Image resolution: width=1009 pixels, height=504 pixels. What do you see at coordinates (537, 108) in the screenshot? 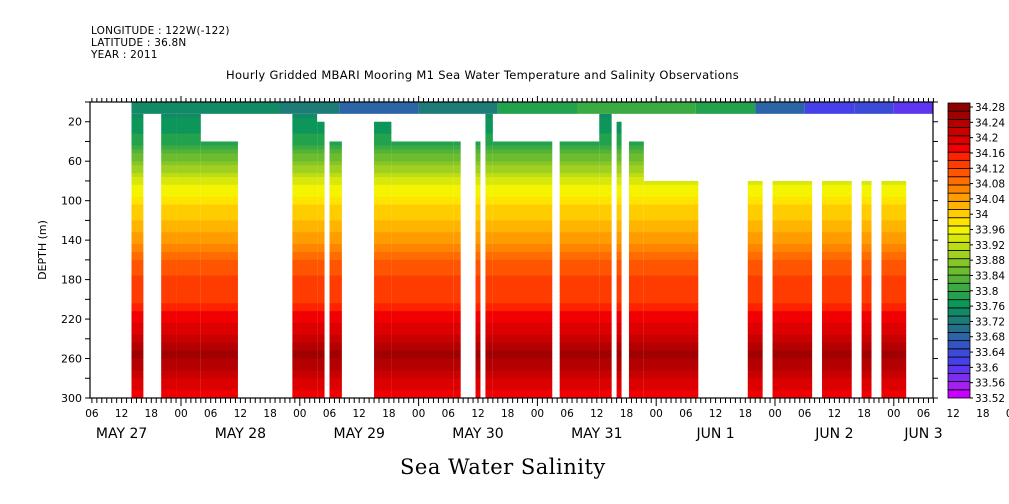
I see `surface-cell` at bounding box center [537, 108].